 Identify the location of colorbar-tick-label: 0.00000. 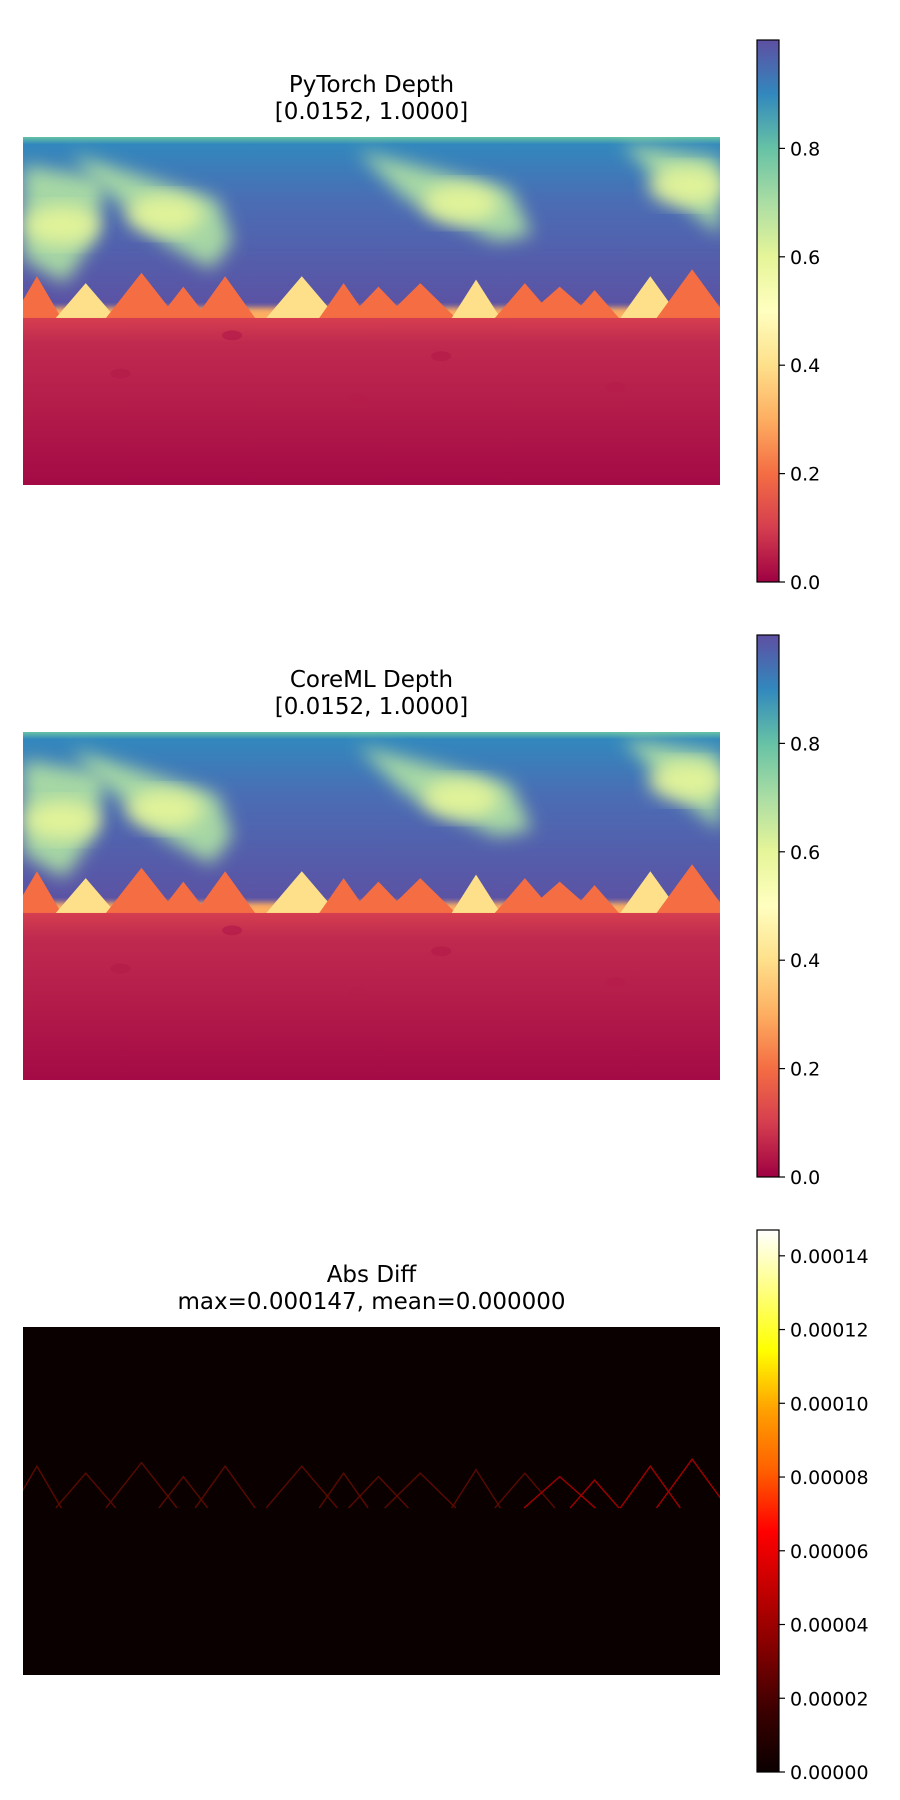
(829, 1773).